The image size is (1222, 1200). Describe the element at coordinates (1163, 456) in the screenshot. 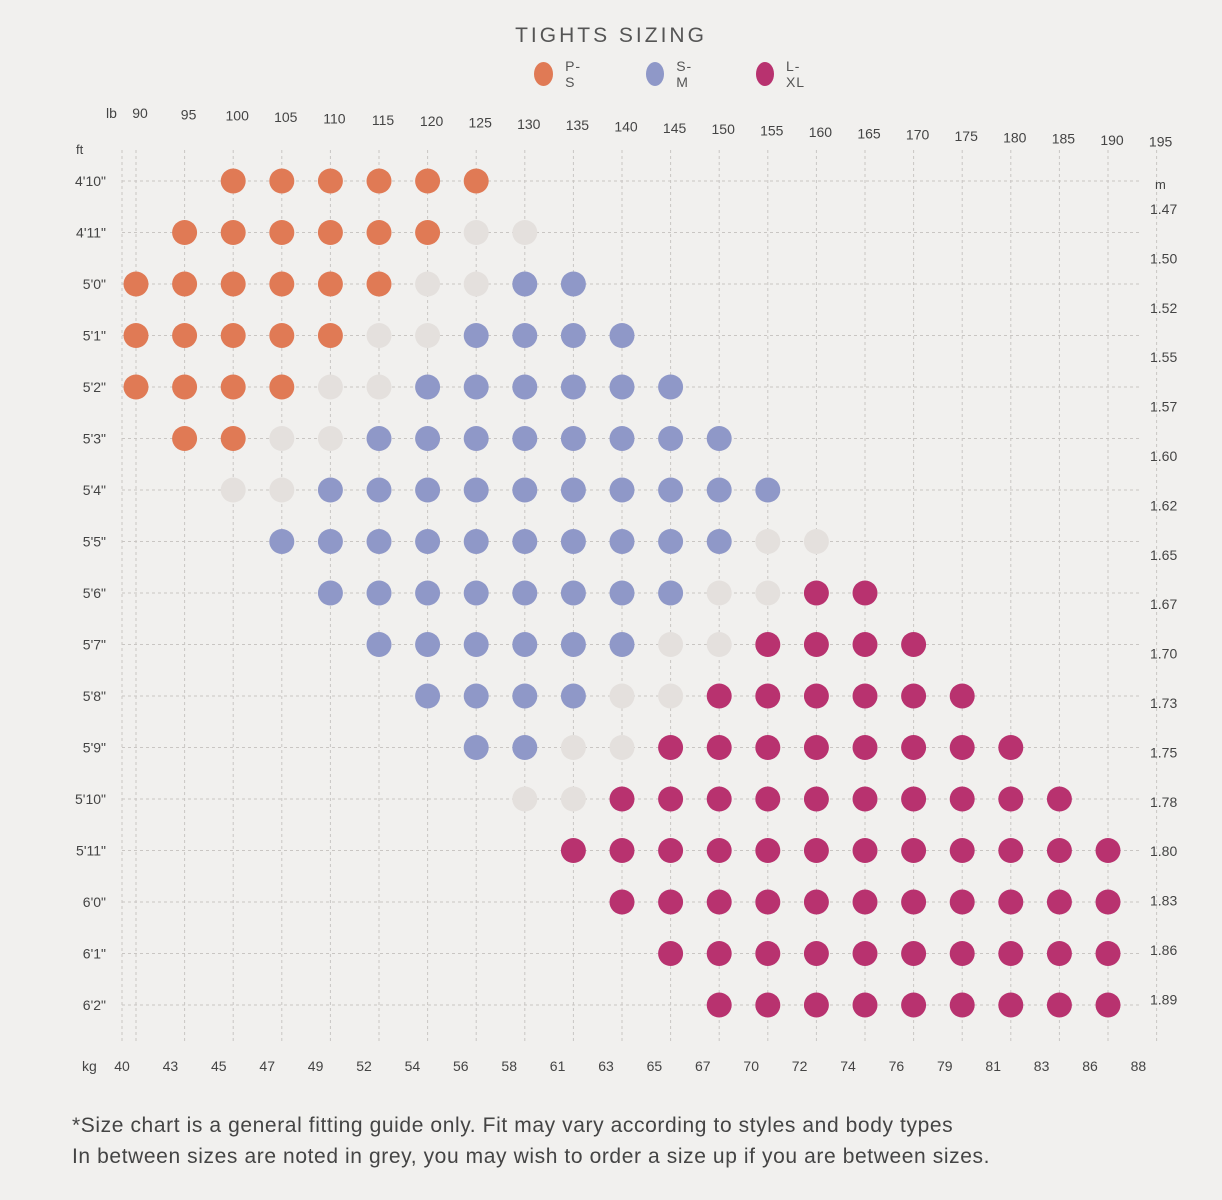

I see `tick-label-m: 1.60` at that location.